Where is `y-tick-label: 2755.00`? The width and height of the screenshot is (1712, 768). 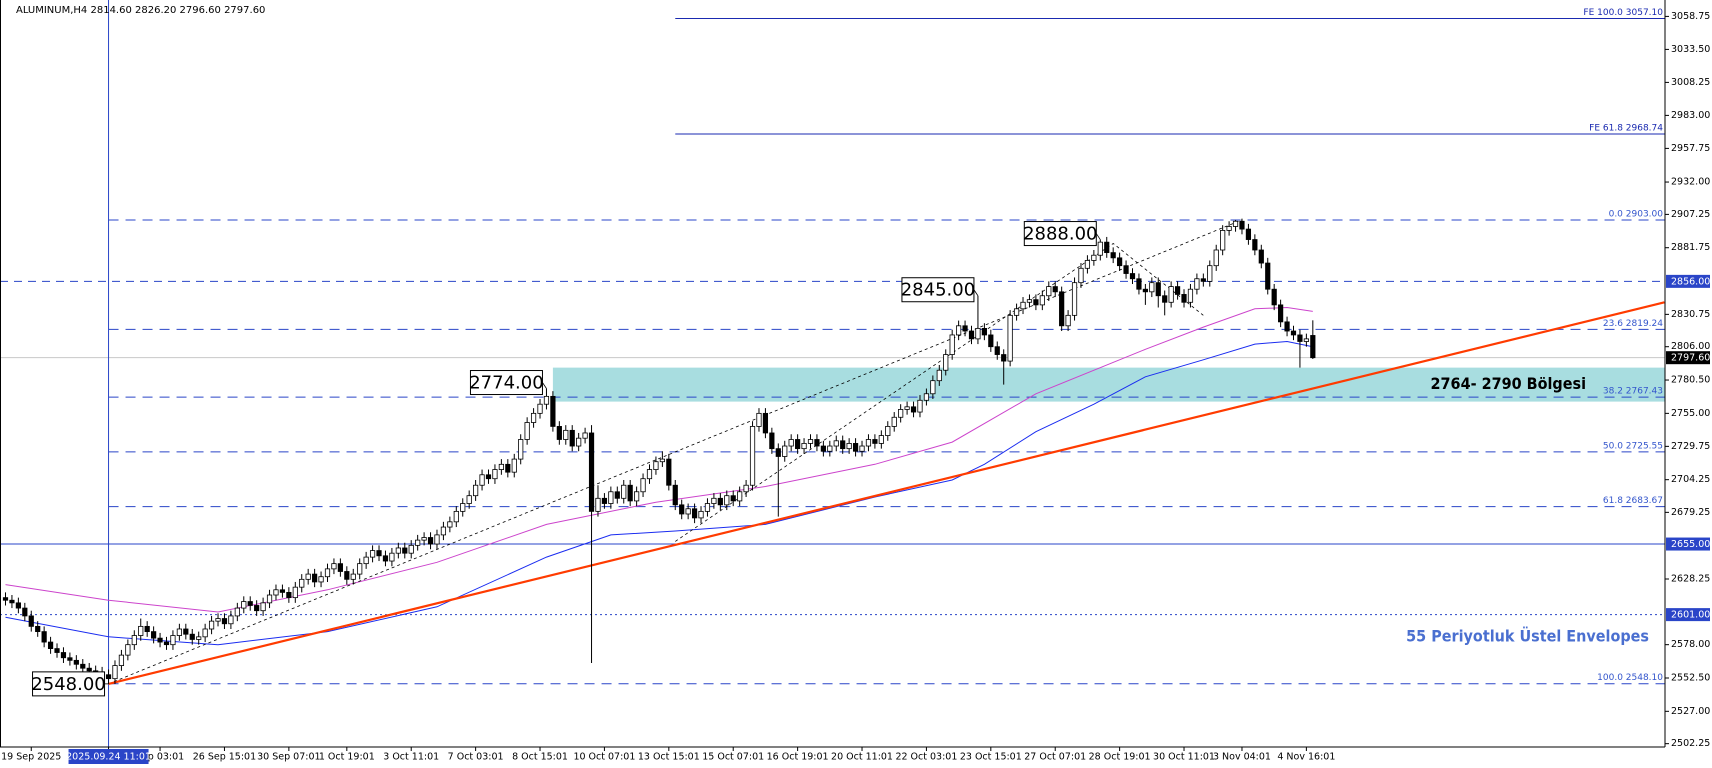
y-tick-label: 2755.00 is located at coordinates (1690, 413).